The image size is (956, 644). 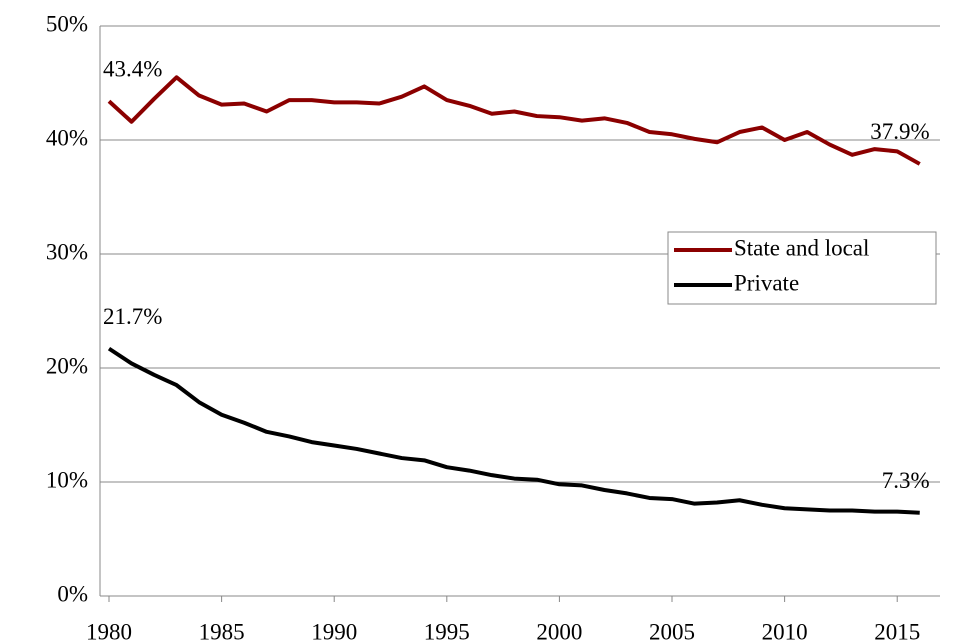 What do you see at coordinates (334, 631) in the screenshot?
I see `x-tick-label: 1990` at bounding box center [334, 631].